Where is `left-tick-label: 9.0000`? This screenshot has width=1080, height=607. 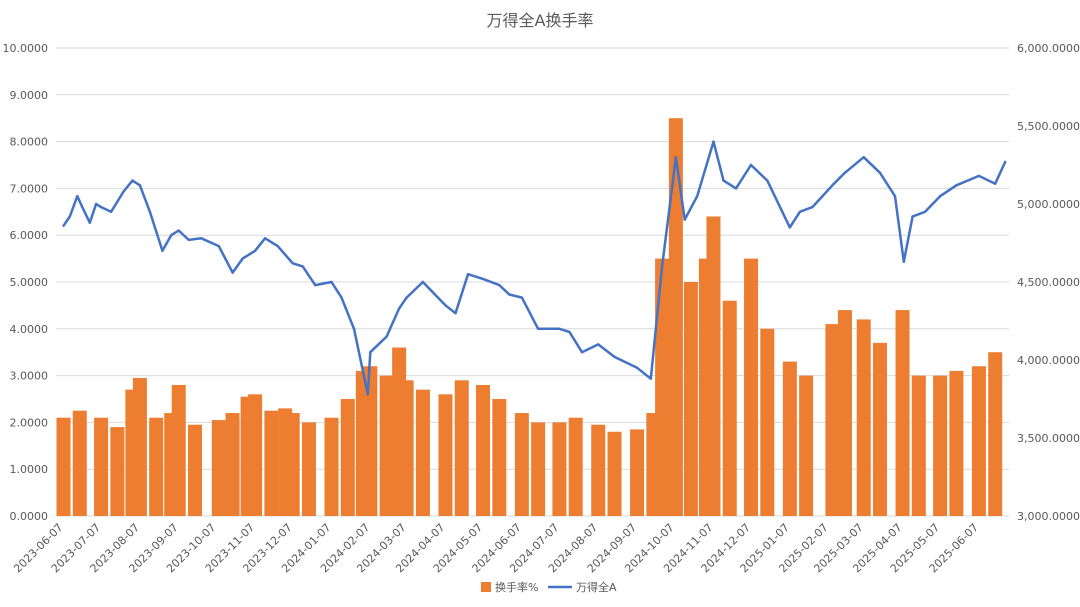
left-tick-label: 9.0000 is located at coordinates (29, 95).